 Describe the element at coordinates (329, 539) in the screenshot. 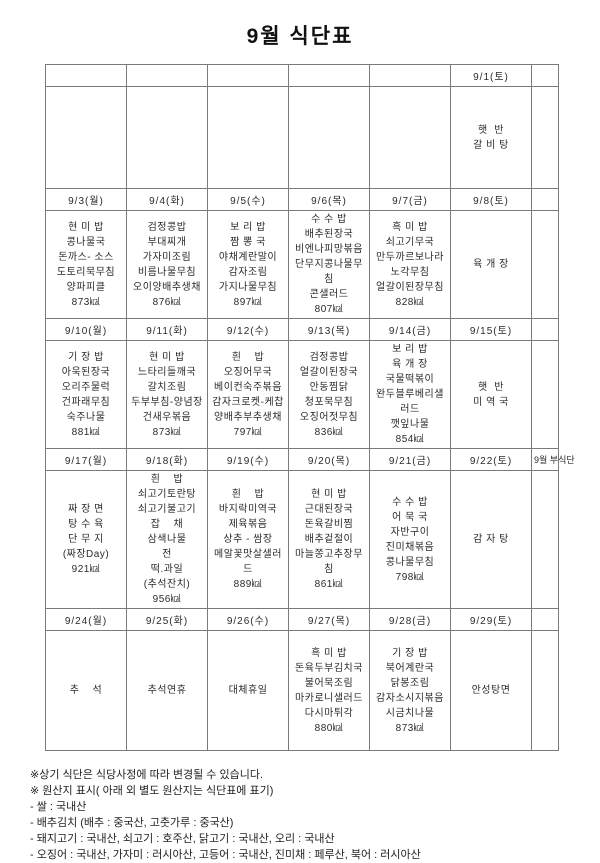

I see `menu-cell: 현 미 밥 근대된장국 돈육갈비찜 배추겉절이 마늘쫑고추장무침 861㎉` at that location.